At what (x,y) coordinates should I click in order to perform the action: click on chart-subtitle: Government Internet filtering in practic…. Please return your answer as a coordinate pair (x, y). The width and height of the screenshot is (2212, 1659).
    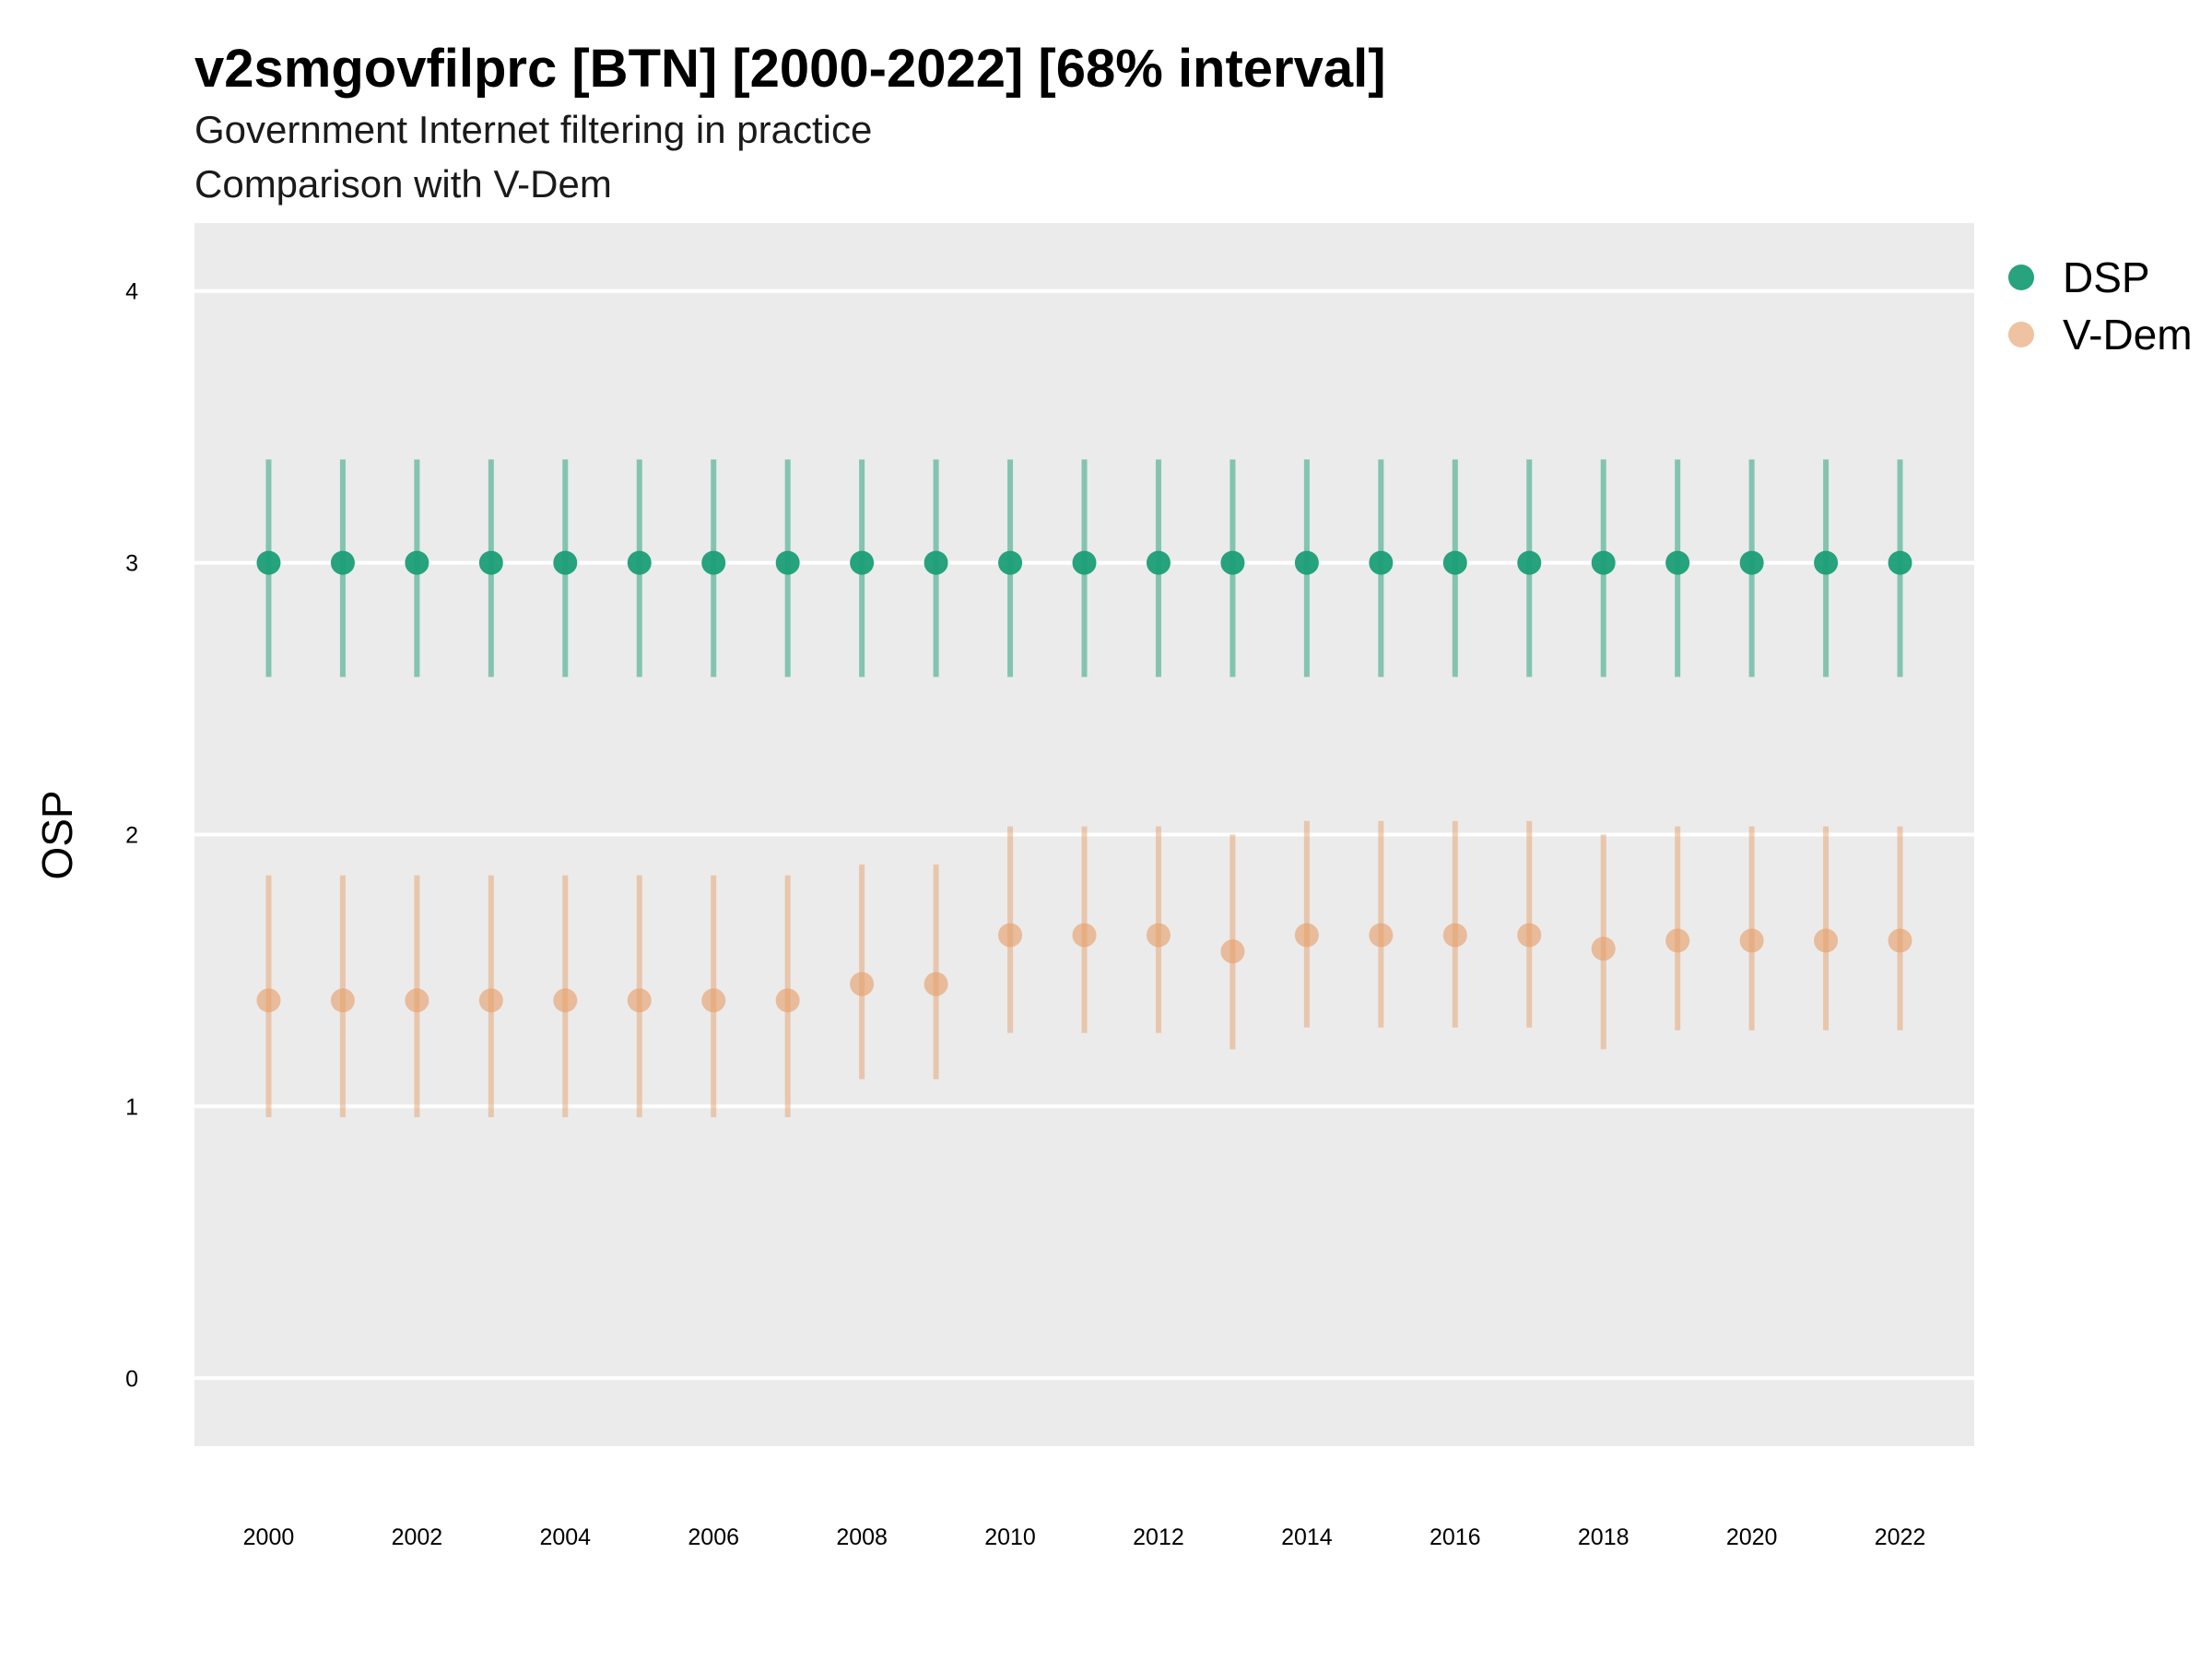
    Looking at the image, I should click on (533, 129).